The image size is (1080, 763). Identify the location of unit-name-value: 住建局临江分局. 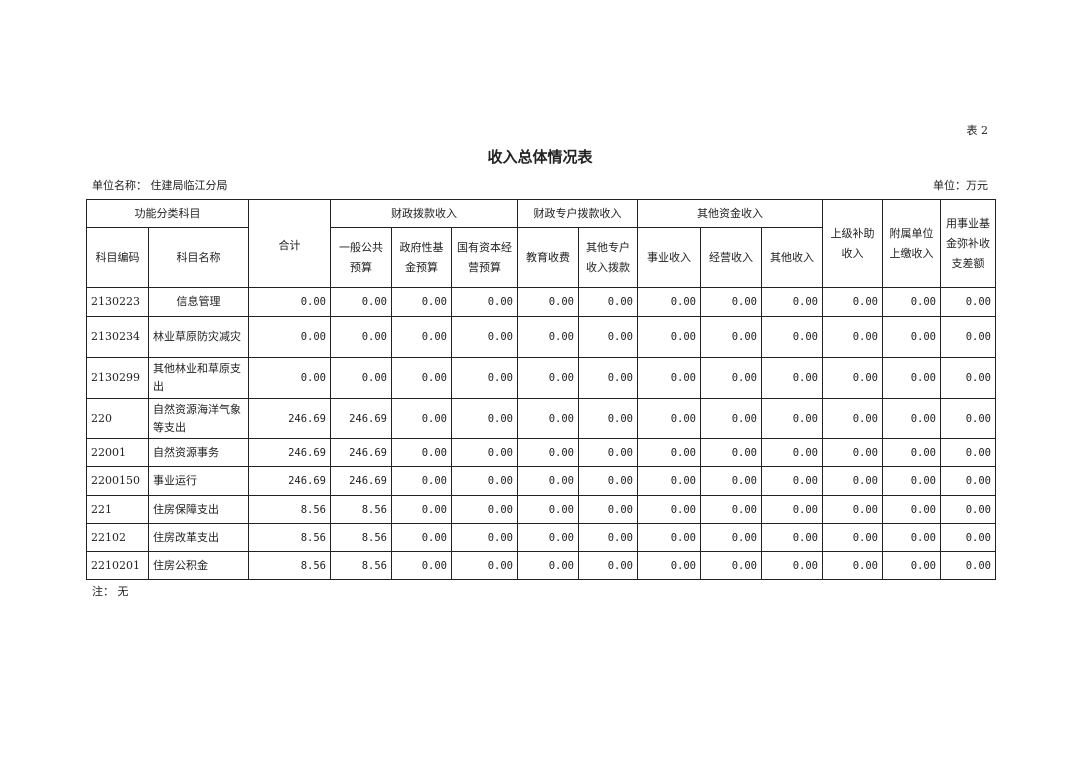
(189, 185).